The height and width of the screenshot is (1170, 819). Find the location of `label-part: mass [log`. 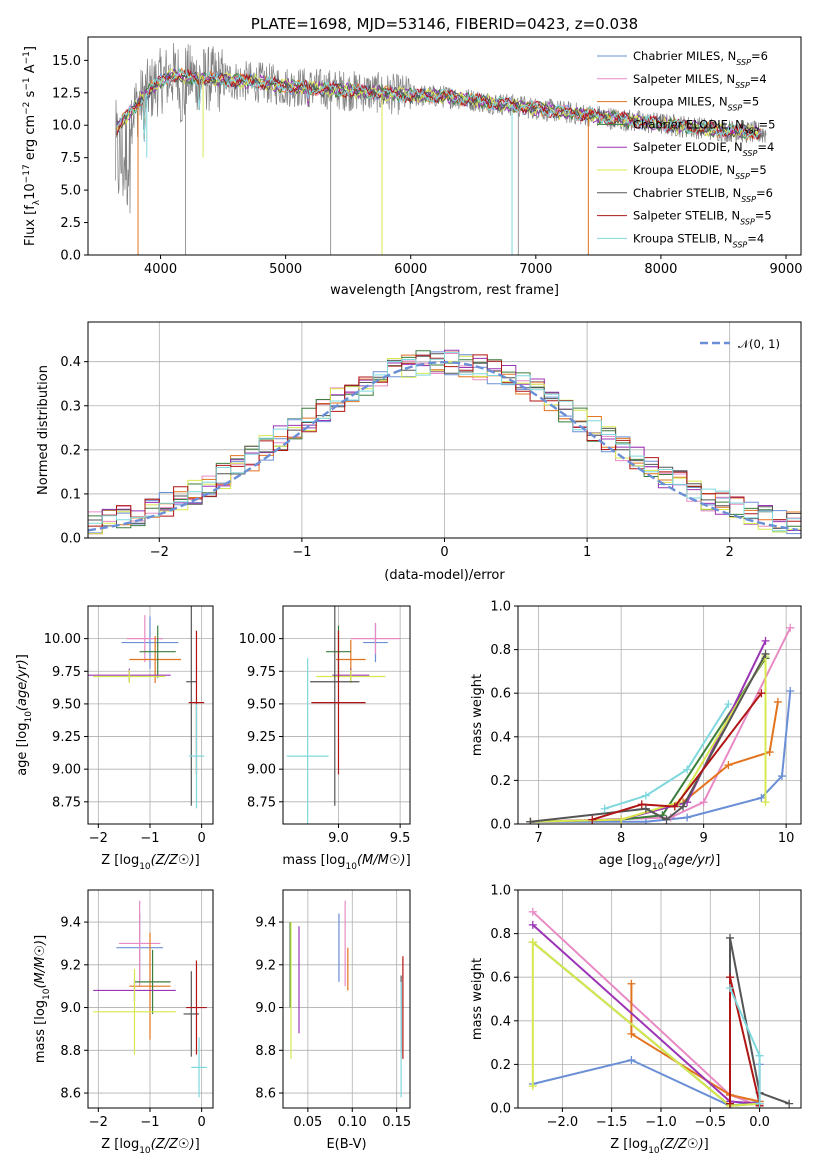

label-part: mass [log is located at coordinates (40, 1031).